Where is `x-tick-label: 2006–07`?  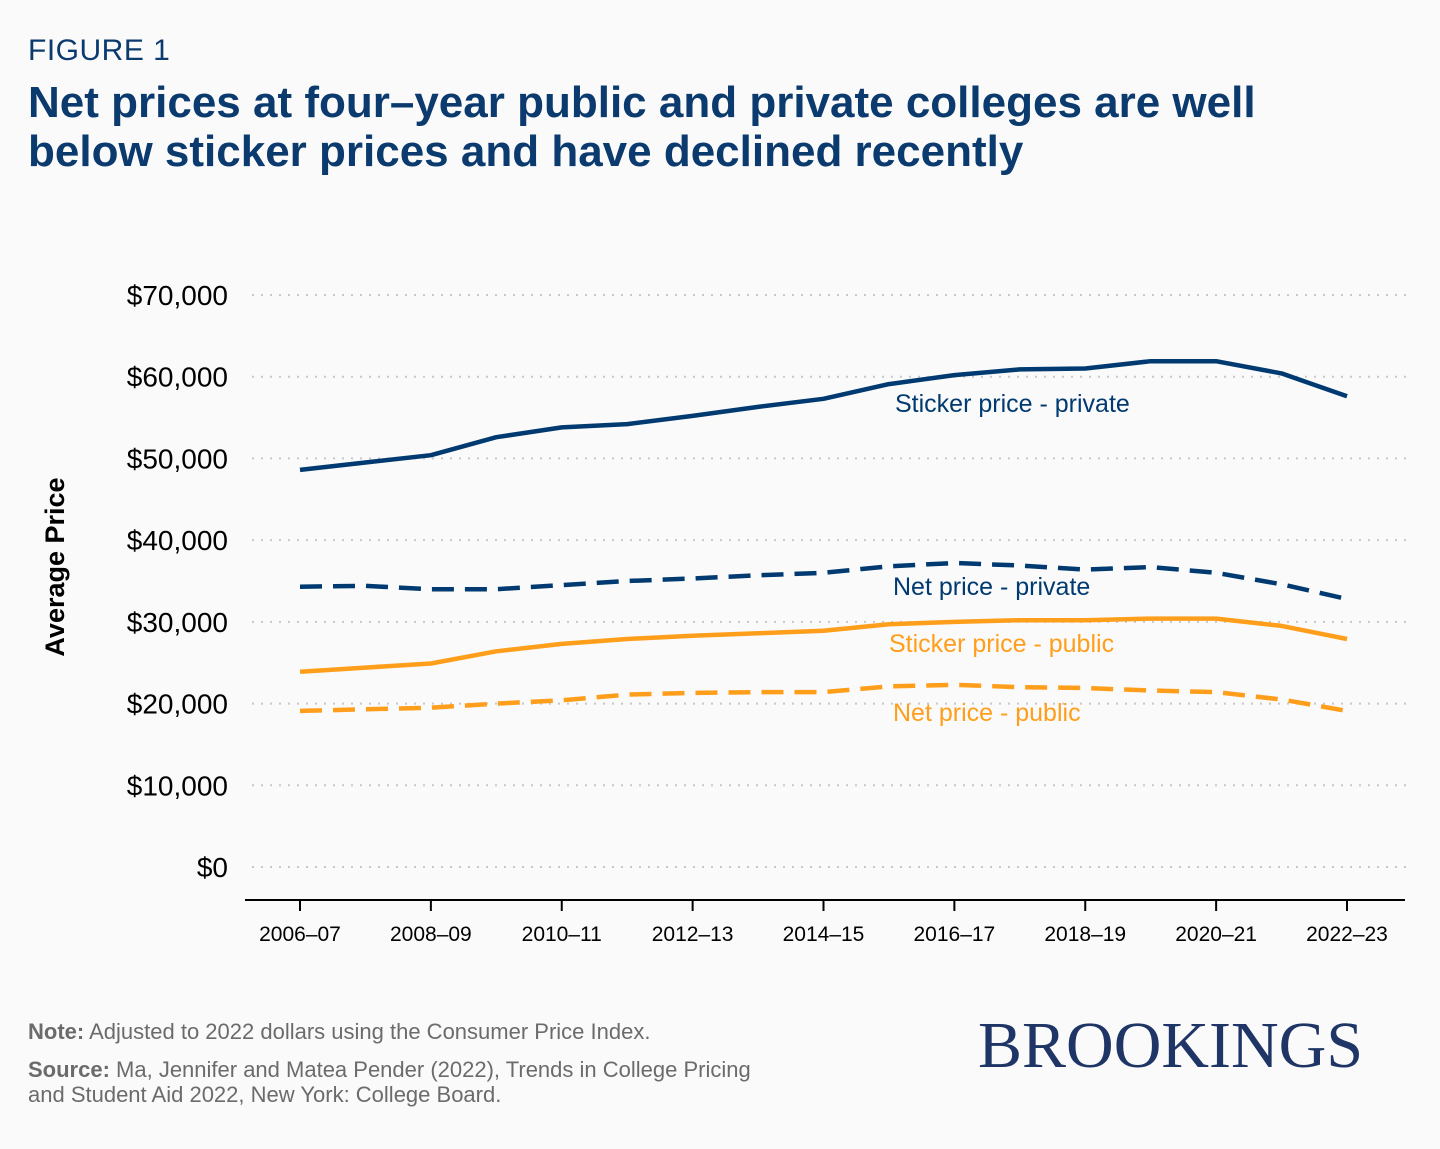 x-tick-label: 2006–07 is located at coordinates (300, 934).